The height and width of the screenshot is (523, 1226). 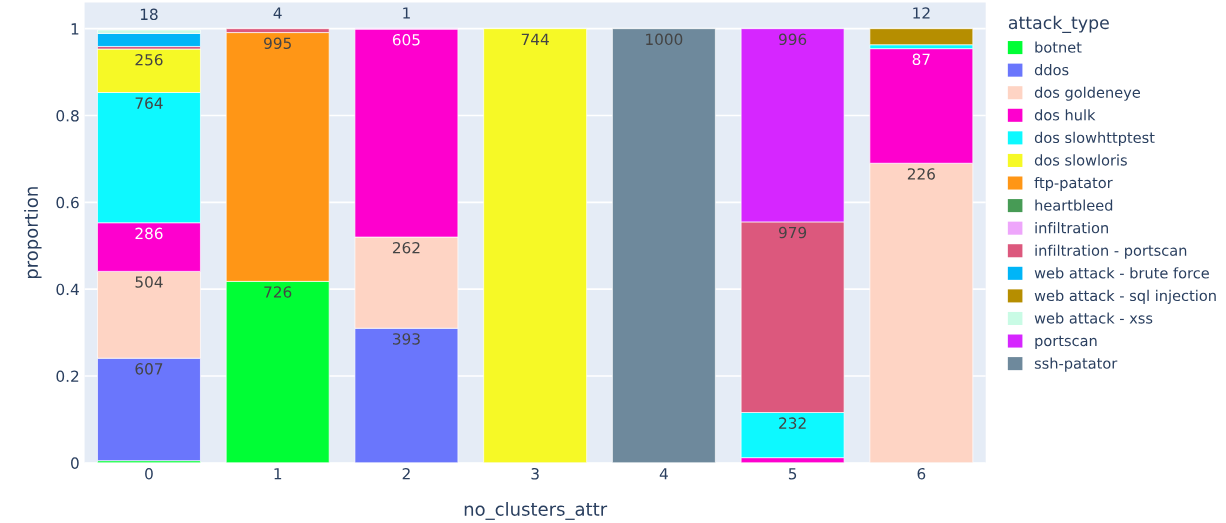 I want to click on annotation: 286, so click(x=149, y=233).